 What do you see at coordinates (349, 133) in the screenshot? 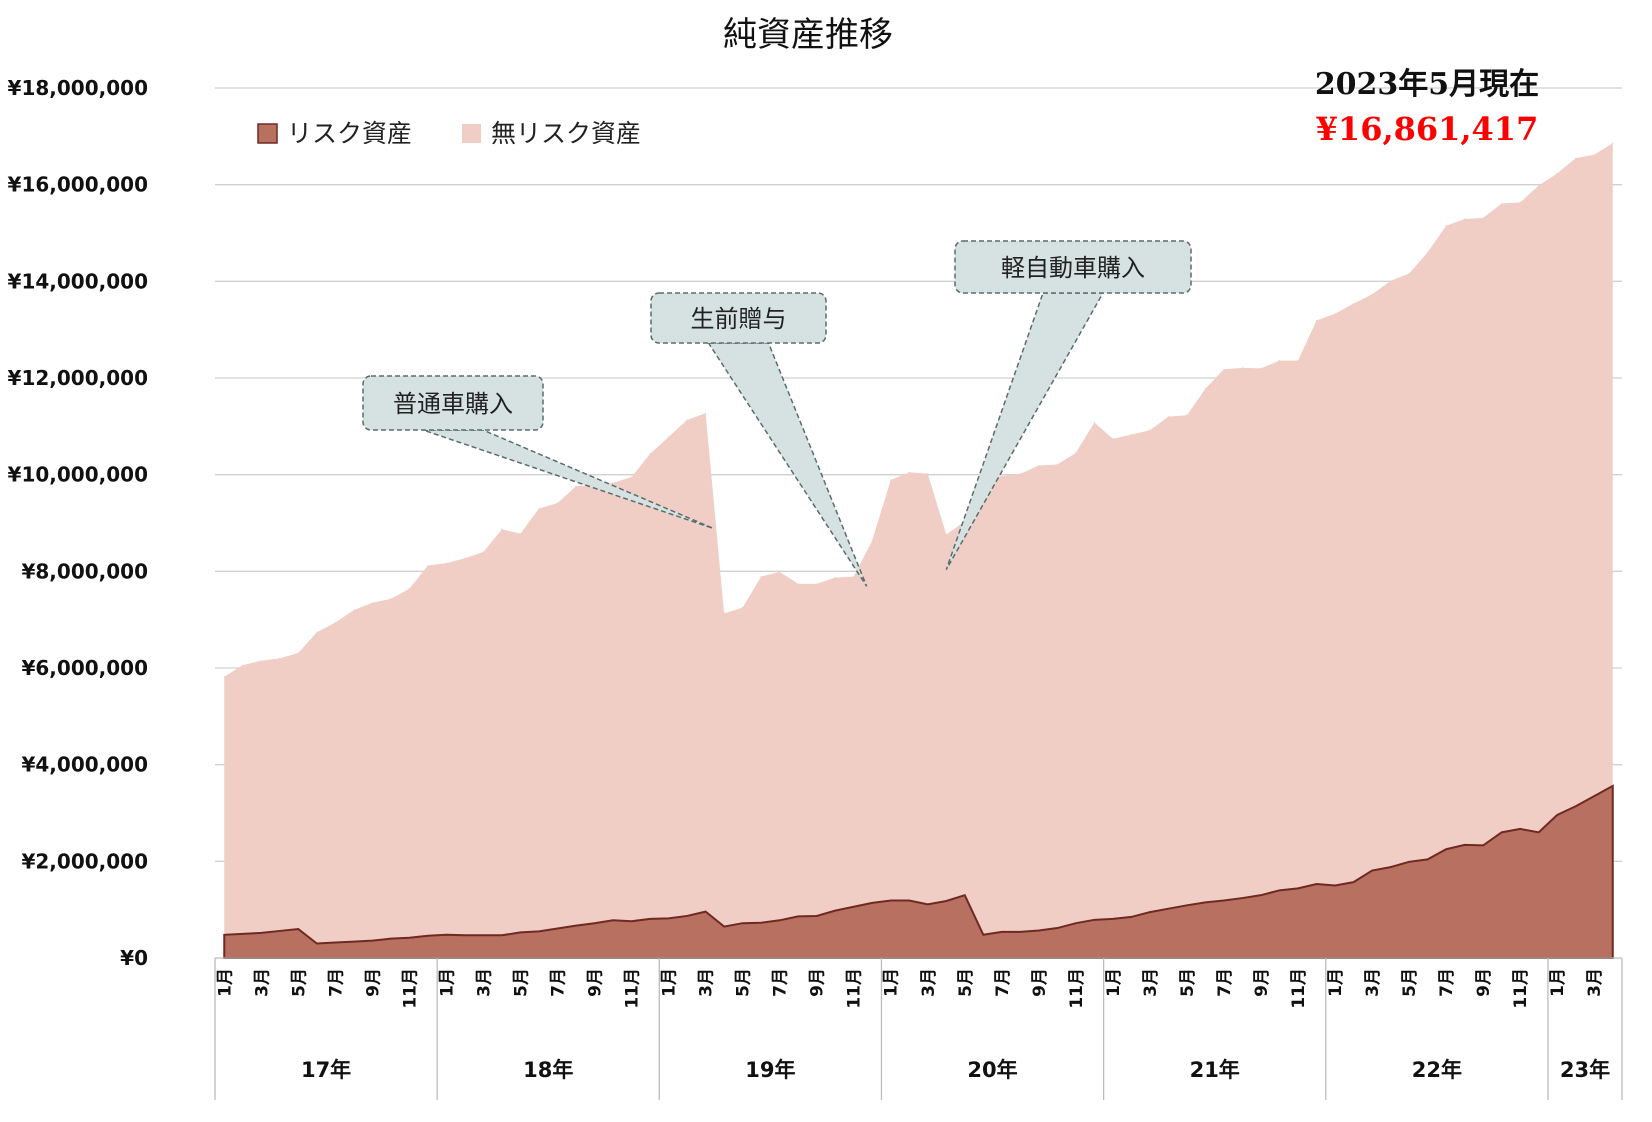
I see `legend-label-risk: リスク資産` at bounding box center [349, 133].